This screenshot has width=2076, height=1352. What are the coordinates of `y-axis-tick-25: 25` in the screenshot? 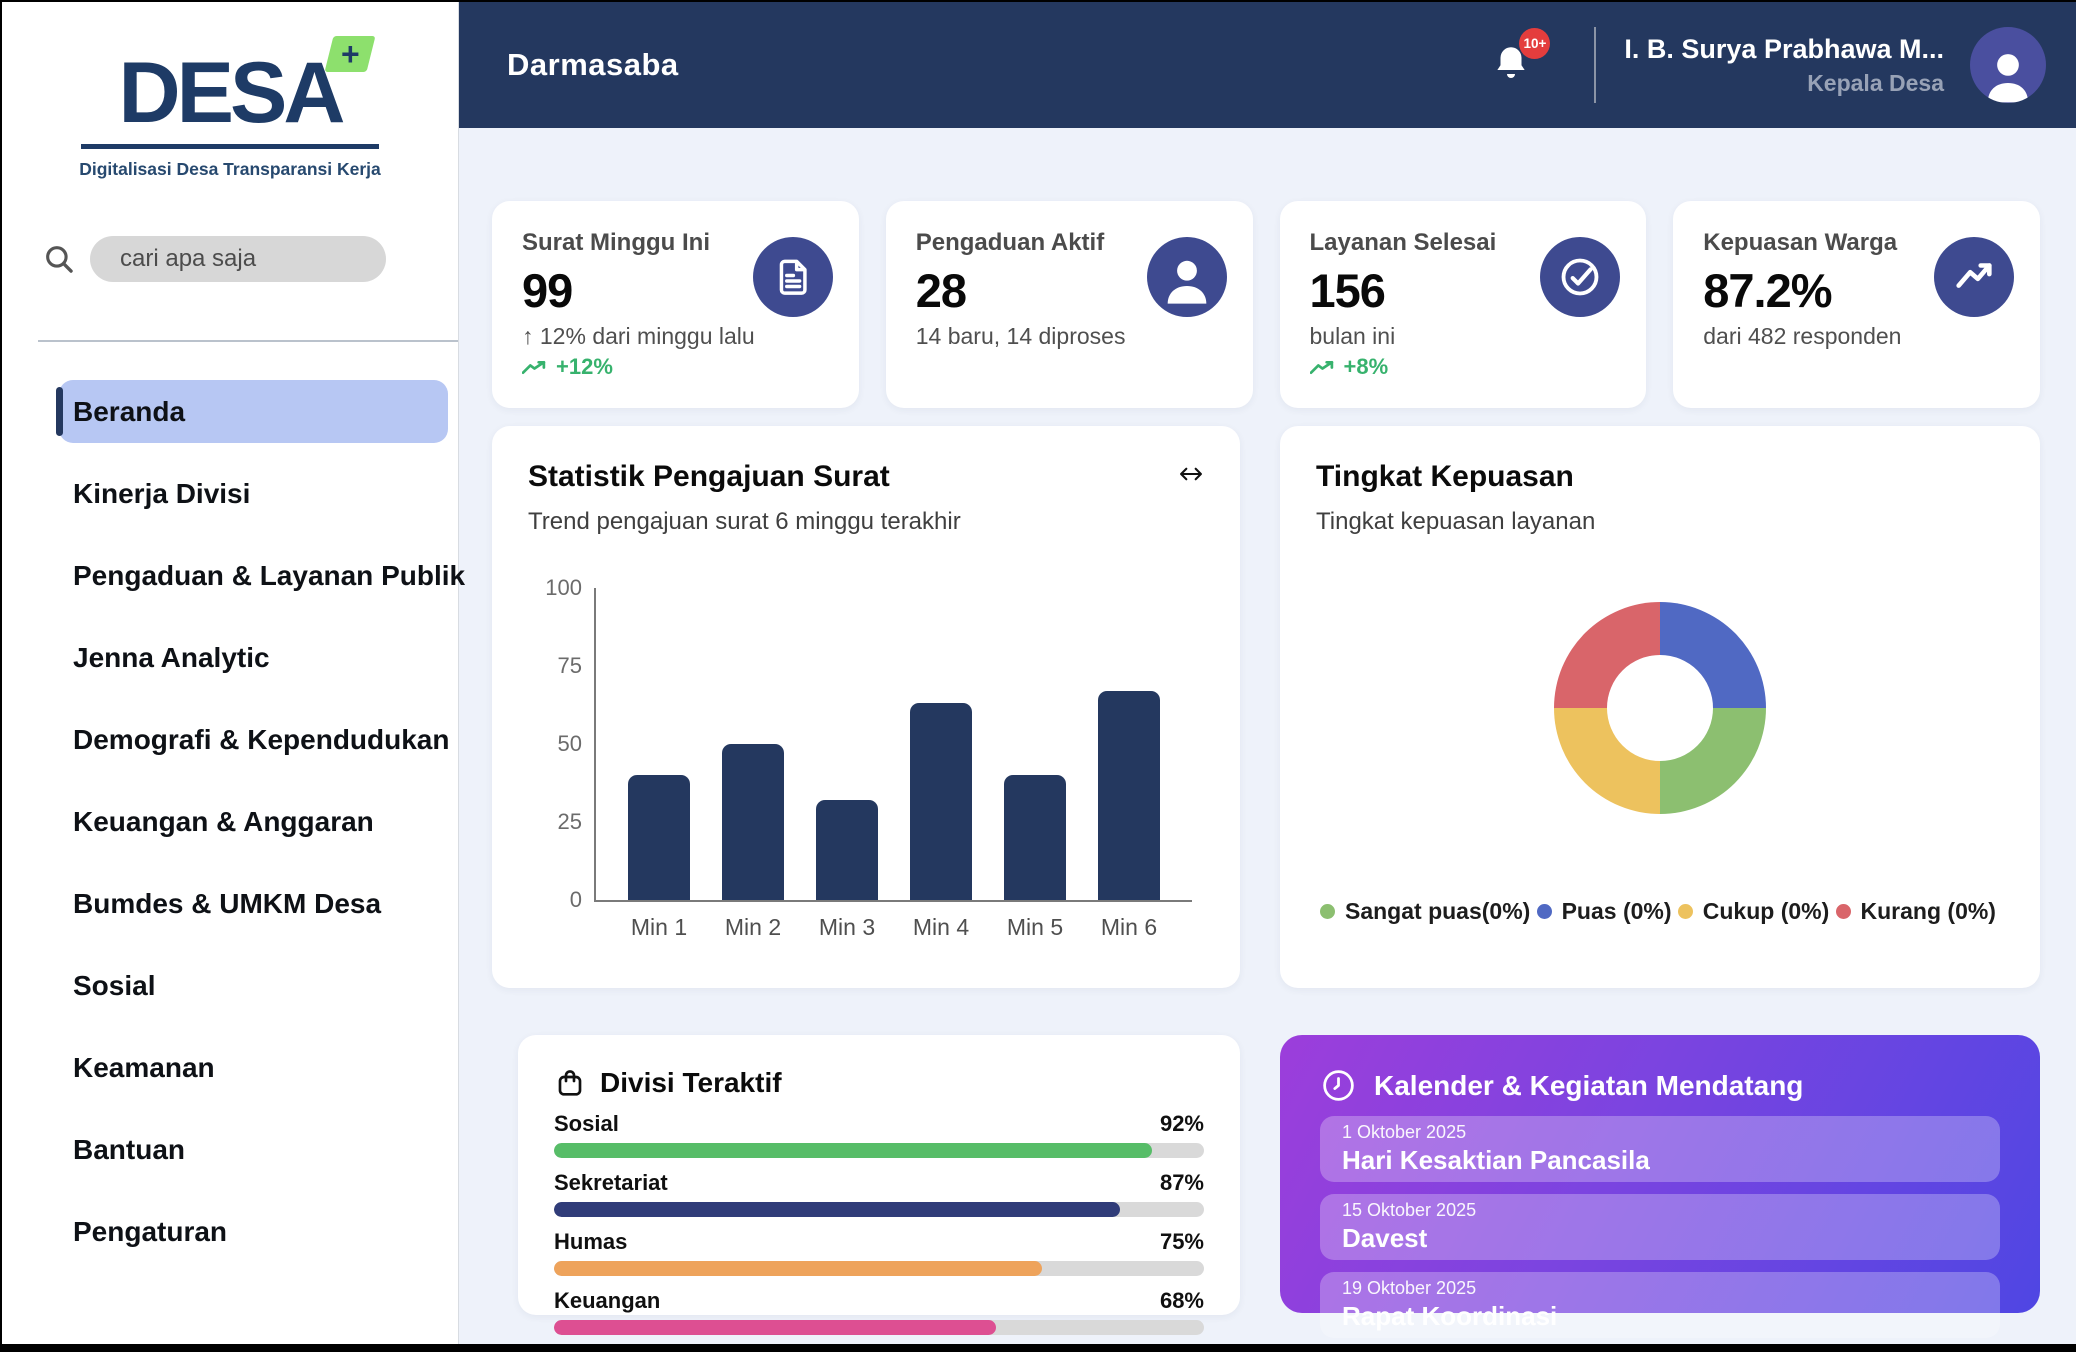 It's located at (569, 821).